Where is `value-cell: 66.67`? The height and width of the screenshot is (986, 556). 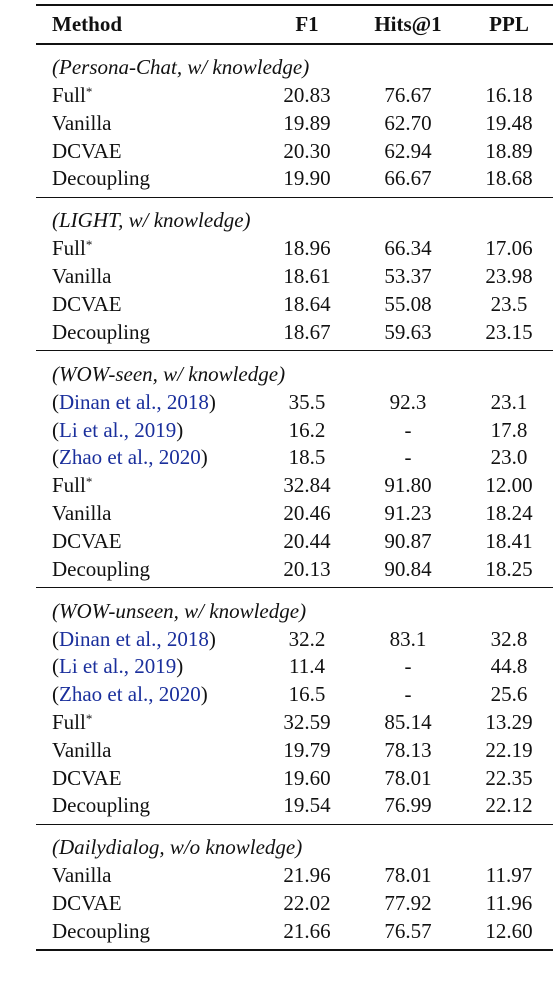
value-cell: 66.67 is located at coordinates (408, 178).